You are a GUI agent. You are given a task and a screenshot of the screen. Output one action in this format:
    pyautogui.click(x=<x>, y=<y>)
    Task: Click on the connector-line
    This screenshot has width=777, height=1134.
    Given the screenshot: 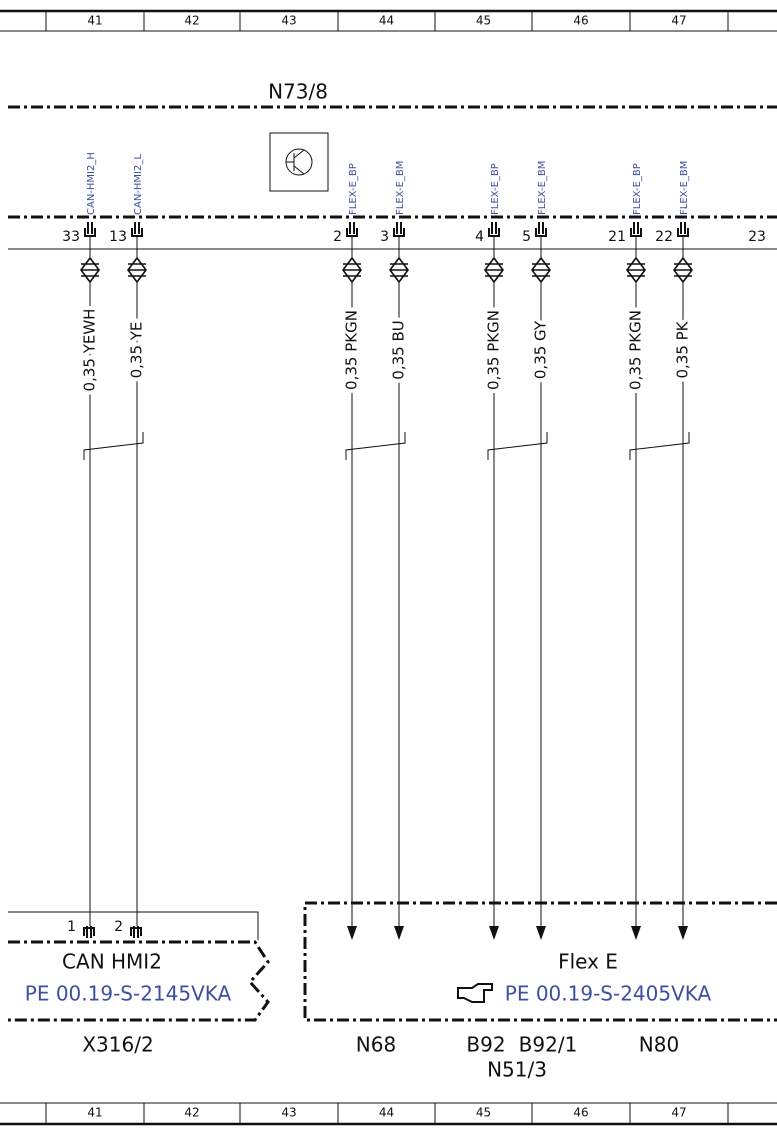 What is the action you would take?
    pyautogui.click(x=133, y=925)
    